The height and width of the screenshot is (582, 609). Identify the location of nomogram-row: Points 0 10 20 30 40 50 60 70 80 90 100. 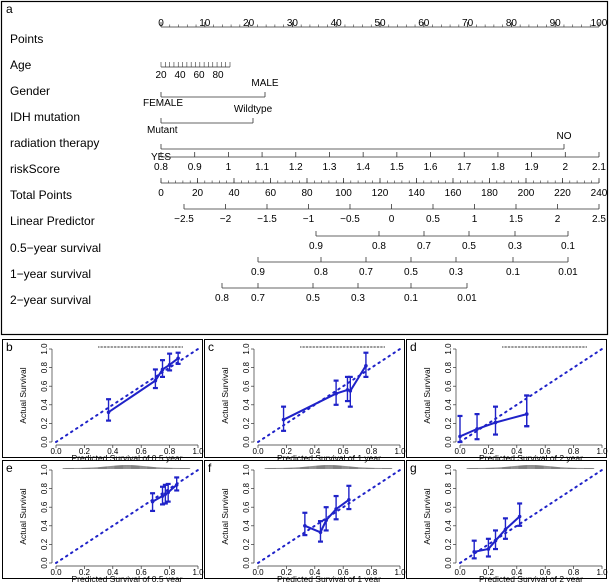
(309, 32).